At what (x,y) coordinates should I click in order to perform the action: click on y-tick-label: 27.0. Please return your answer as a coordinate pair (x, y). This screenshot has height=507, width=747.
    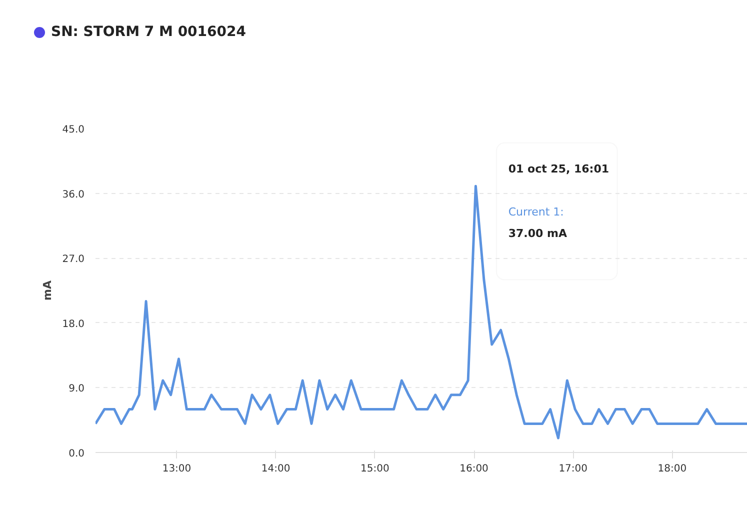
    Looking at the image, I should click on (73, 260).